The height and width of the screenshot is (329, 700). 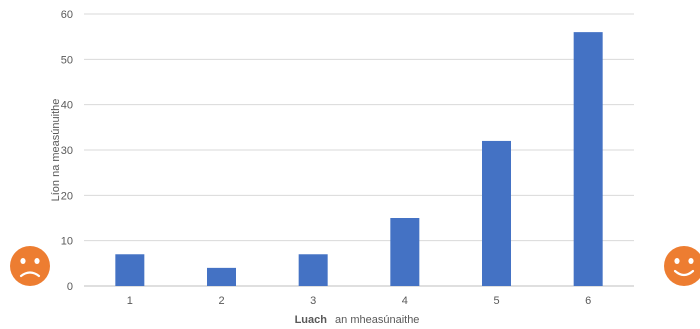 What do you see at coordinates (130, 301) in the screenshot?
I see `x-tick-label: 1` at bounding box center [130, 301].